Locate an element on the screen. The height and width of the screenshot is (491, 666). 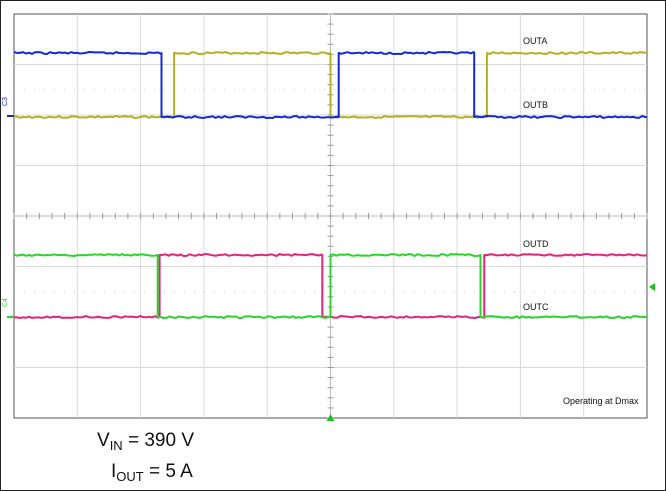
caption-vin-value: = 390 V is located at coordinates (158, 440).